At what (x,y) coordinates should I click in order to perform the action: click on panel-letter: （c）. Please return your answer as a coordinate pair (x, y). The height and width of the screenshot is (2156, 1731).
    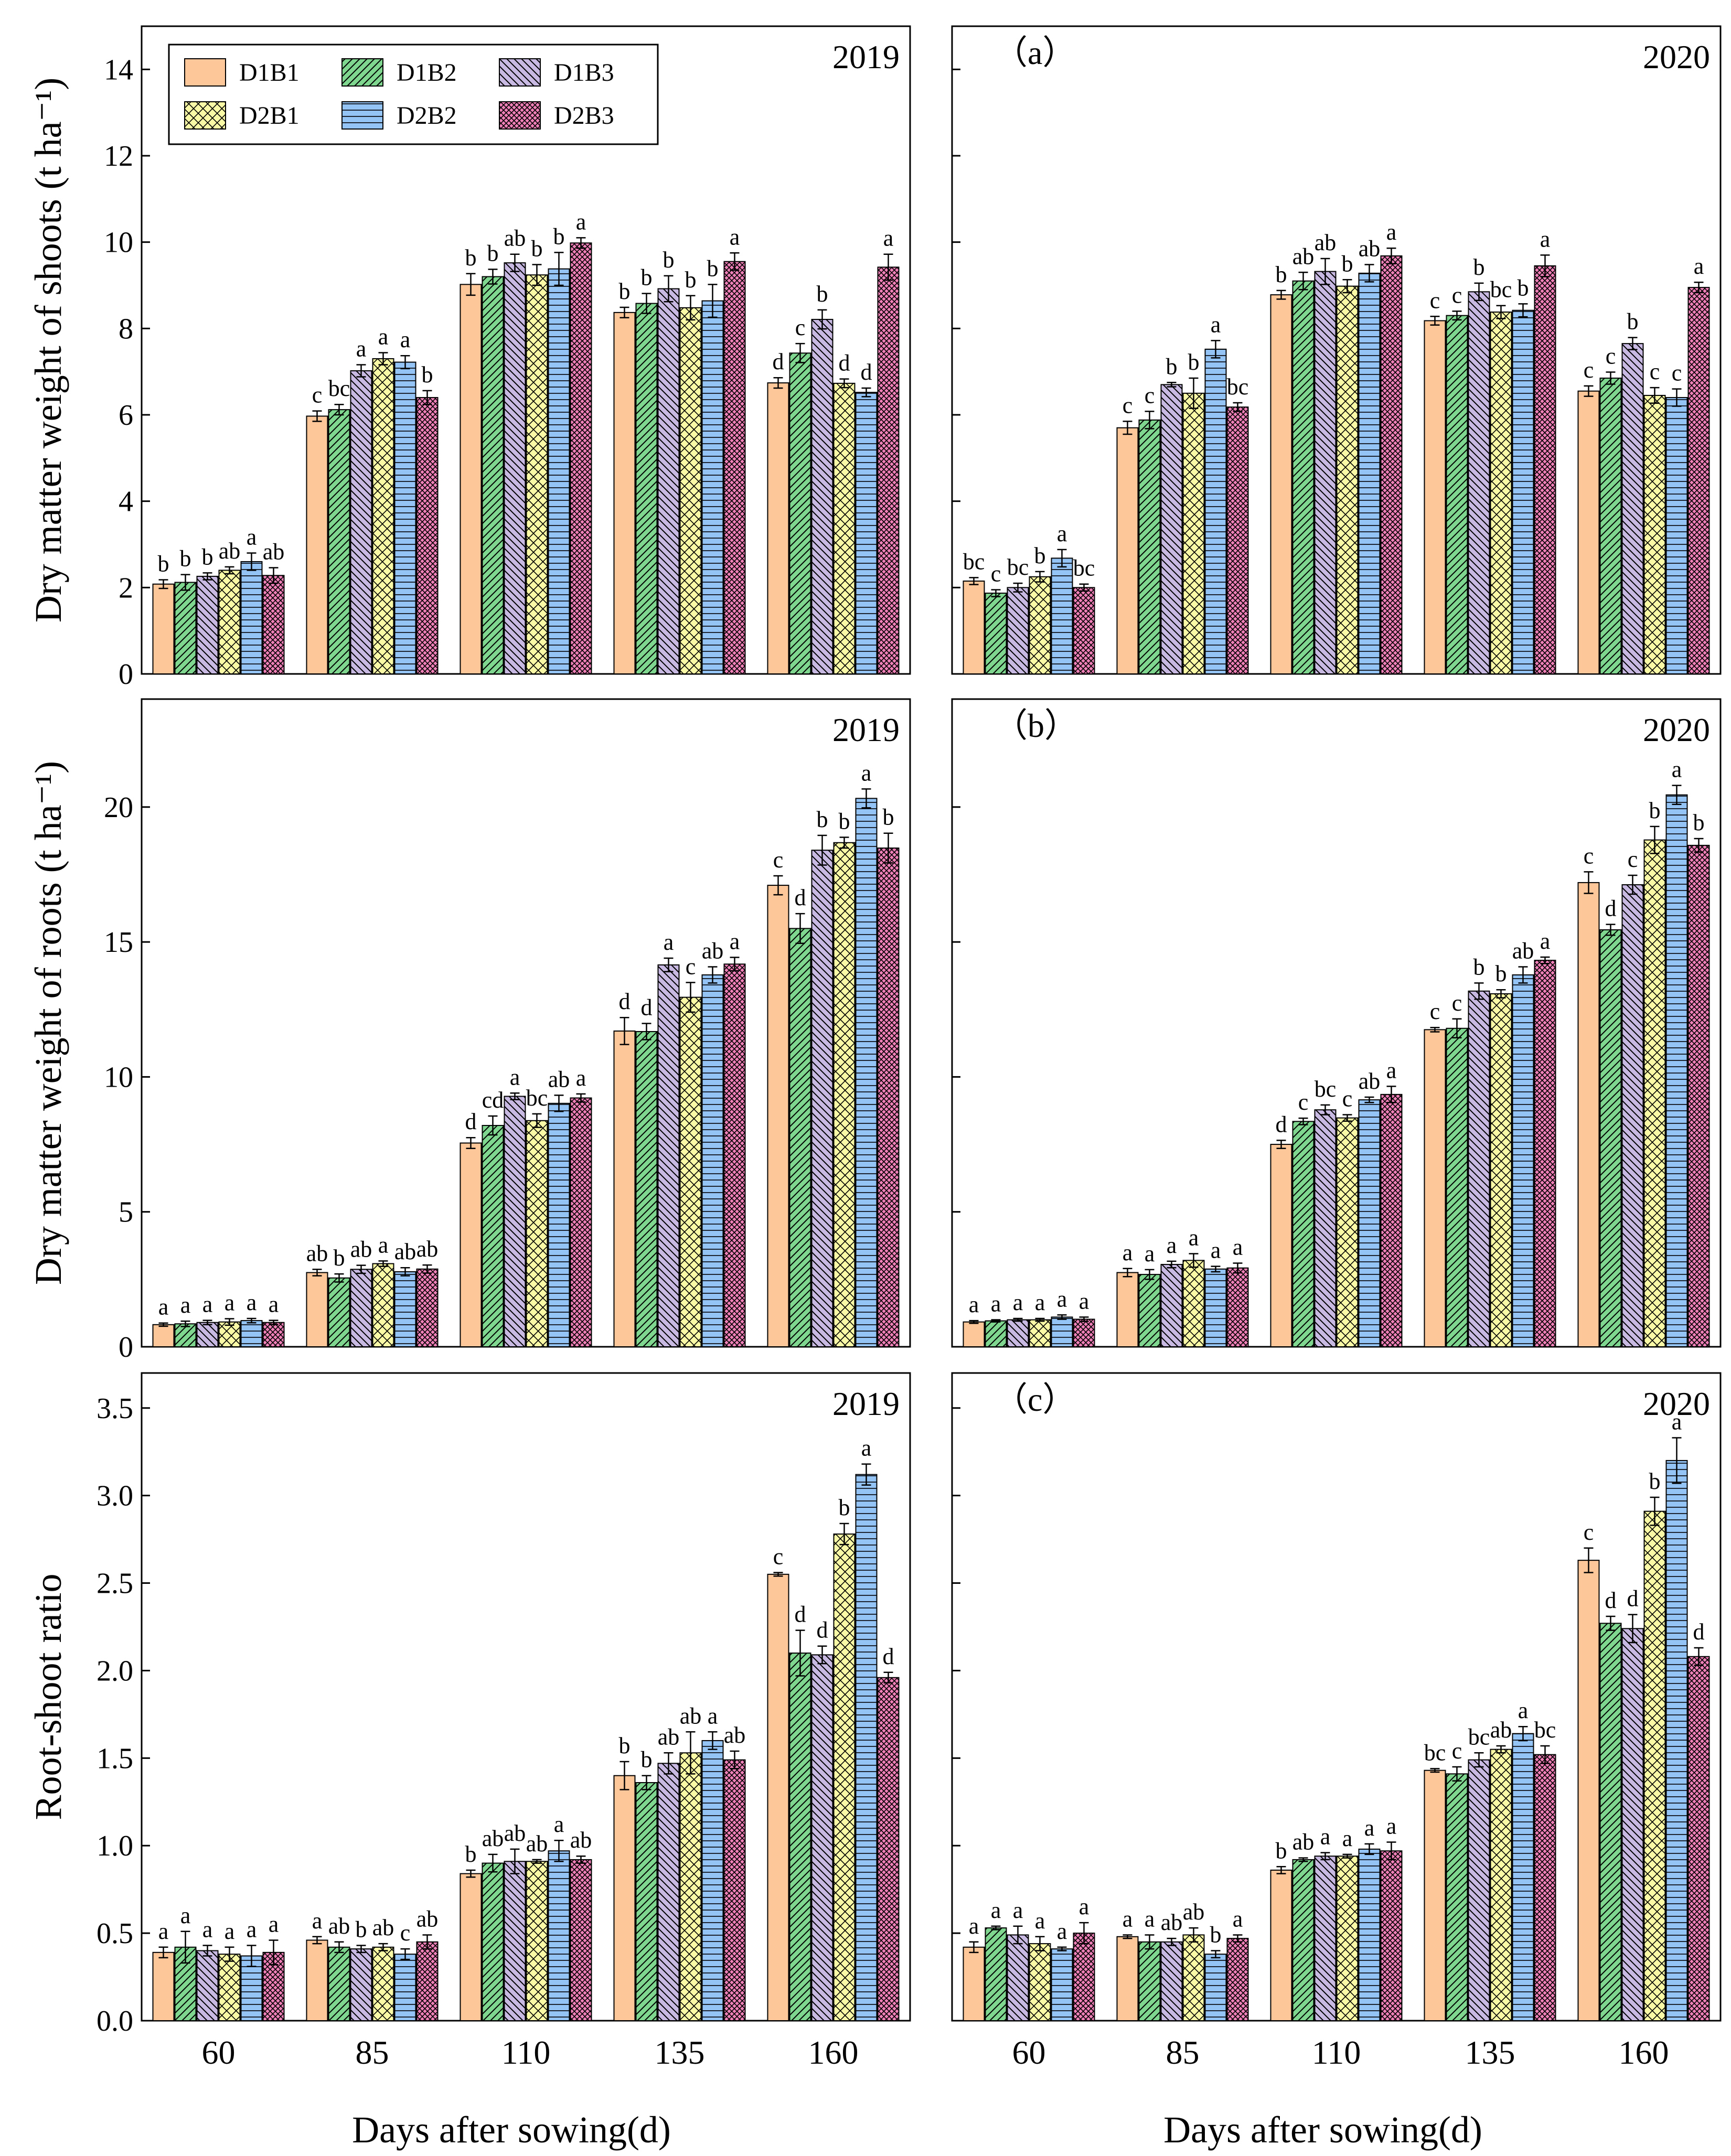
    Looking at the image, I should click on (1035, 1399).